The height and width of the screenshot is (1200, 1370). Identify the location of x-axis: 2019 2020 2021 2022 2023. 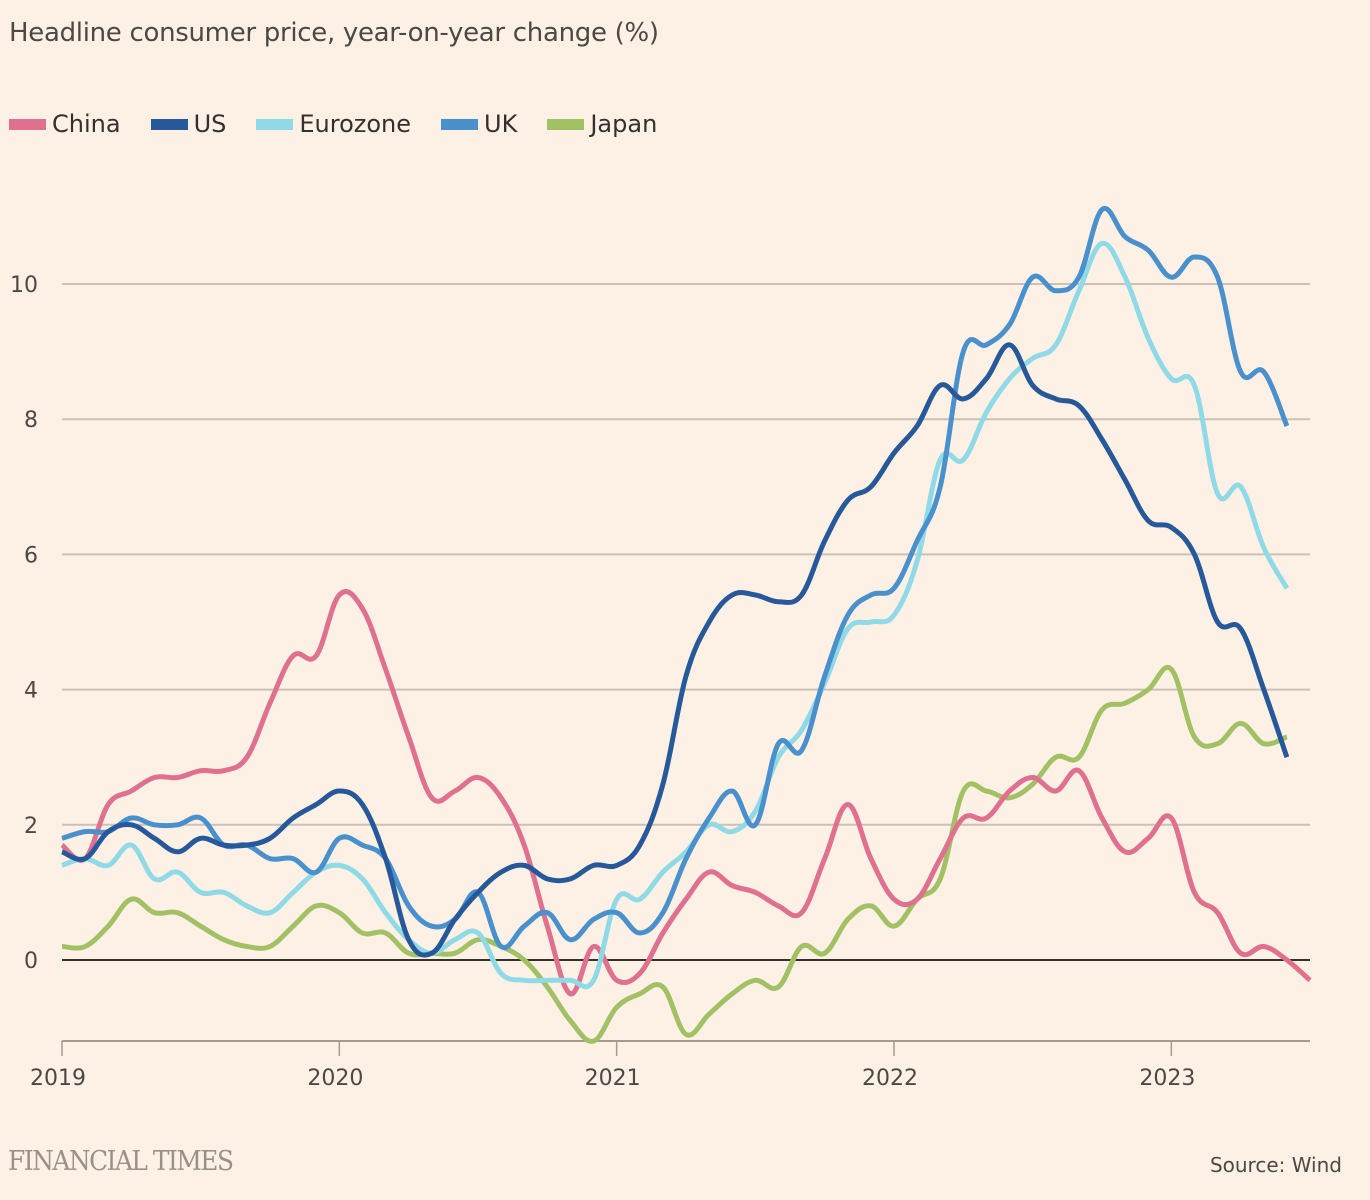
(670, 1065).